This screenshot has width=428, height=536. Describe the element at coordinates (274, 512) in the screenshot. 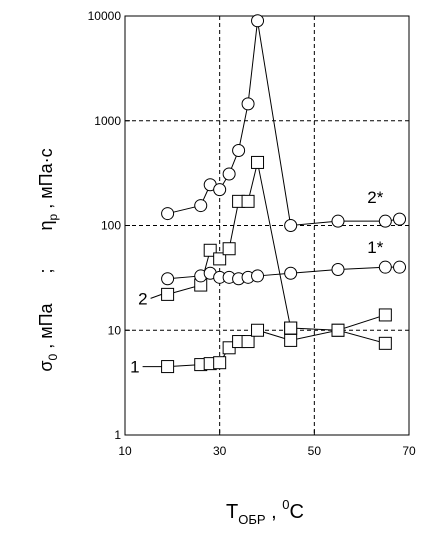

I see `x-axis-title-sep: ,` at that location.